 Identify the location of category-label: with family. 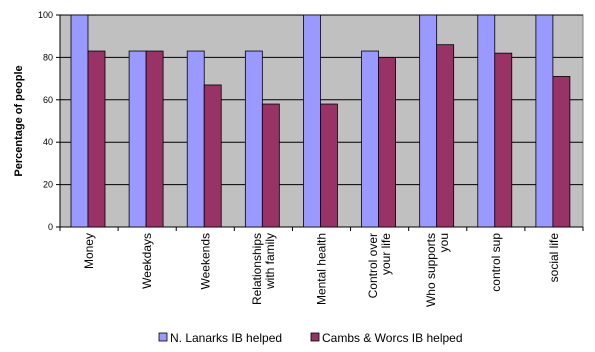
(270, 261).